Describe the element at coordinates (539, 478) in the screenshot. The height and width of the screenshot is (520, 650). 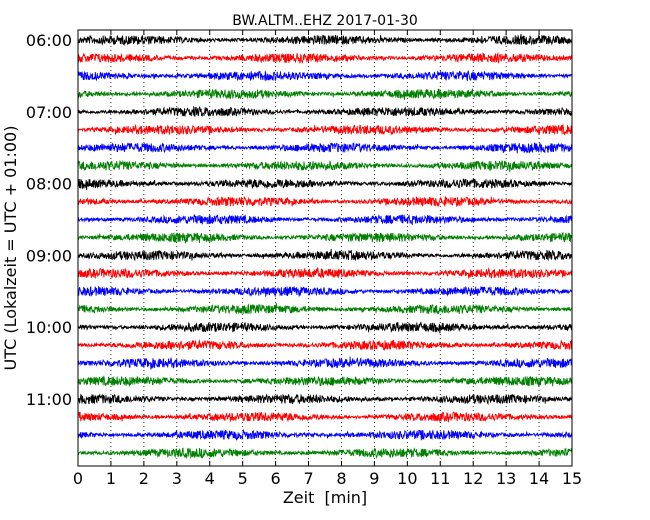
I see `x-tick-label: 14` at that location.